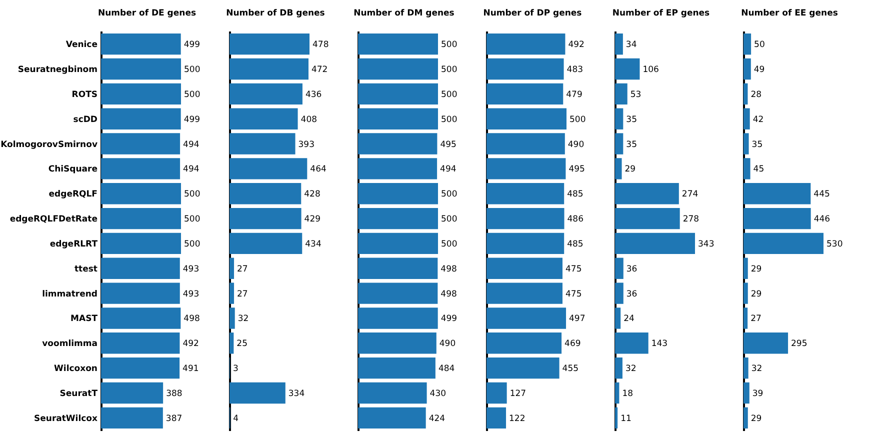  What do you see at coordinates (532, 13) in the screenshot?
I see `chart-title: Number of DP genes` at bounding box center [532, 13].